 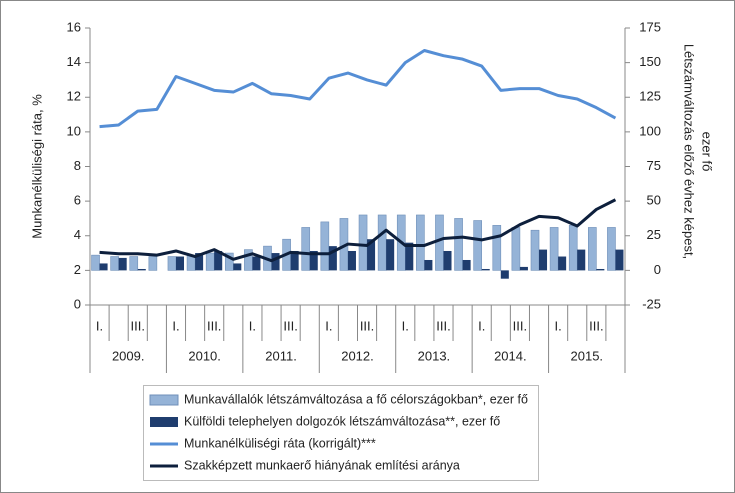 What do you see at coordinates (77, 303) in the screenshot?
I see `y-tick-label: 0` at bounding box center [77, 303].